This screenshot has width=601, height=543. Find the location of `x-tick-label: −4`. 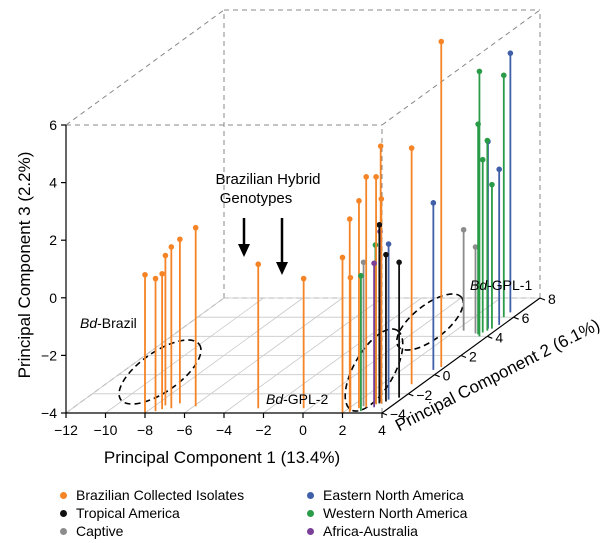

x-tick-label: −4 is located at coordinates (224, 430).